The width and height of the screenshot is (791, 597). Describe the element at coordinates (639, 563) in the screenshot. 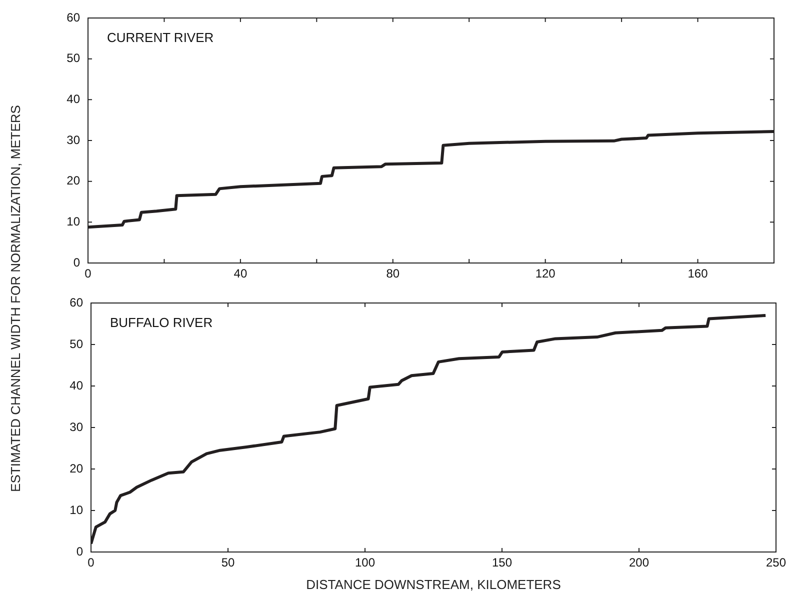

I see `x-tick-label: 200` at that location.